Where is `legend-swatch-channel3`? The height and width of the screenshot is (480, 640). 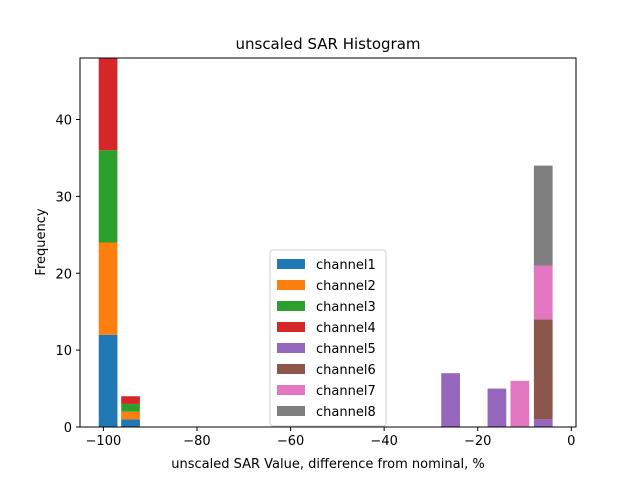
legend-swatch-channel3 is located at coordinates (291, 306).